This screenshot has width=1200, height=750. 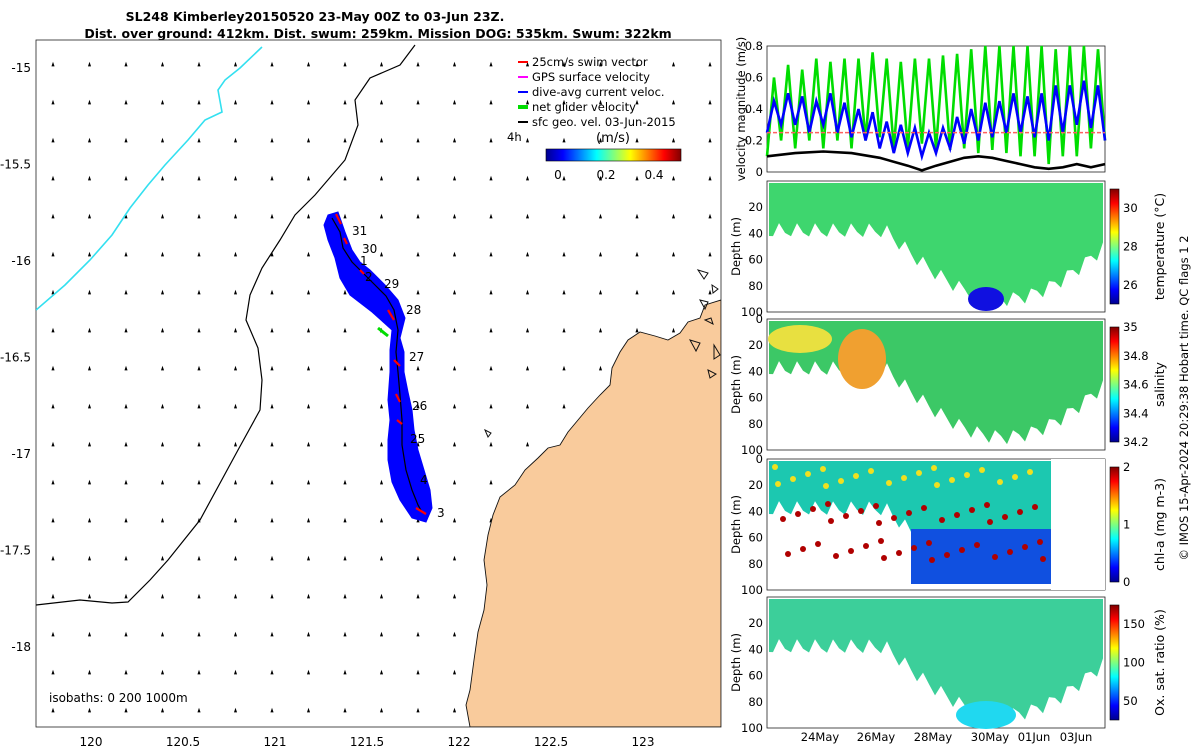 I want to click on legend-gps: GPS surface velocity, so click(x=591, y=77).